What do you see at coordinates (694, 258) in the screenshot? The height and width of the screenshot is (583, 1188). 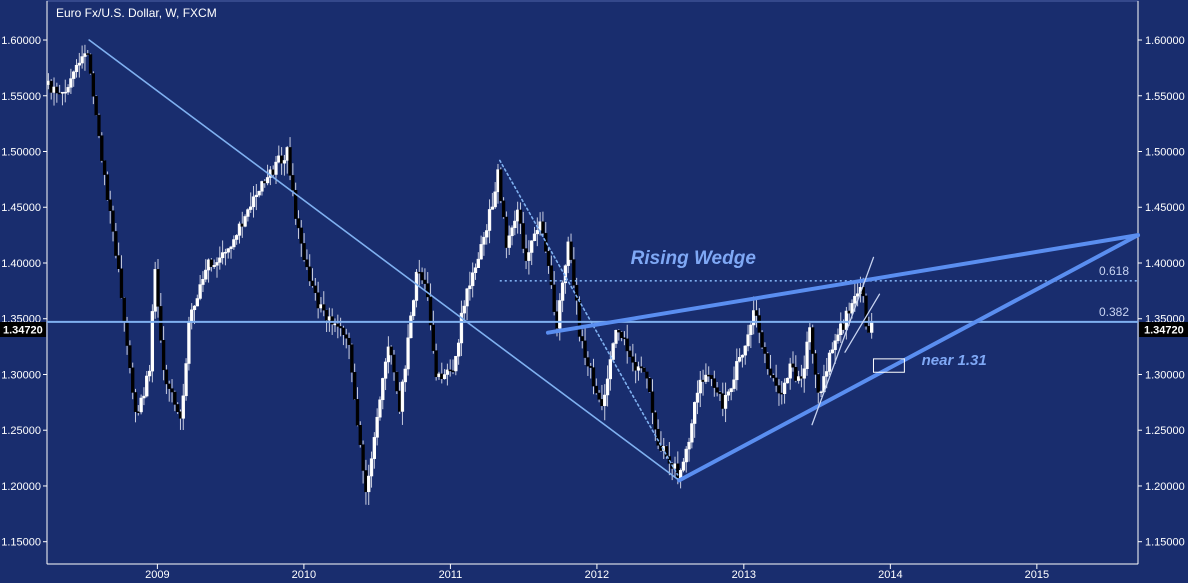 I see `pattern-label: Rising Wedge` at bounding box center [694, 258].